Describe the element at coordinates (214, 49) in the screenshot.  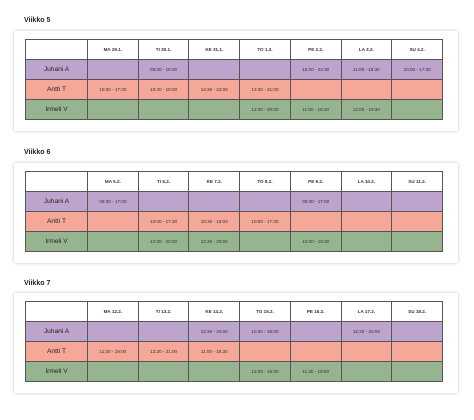
I see `day-header: KE 31.1.` at that location.